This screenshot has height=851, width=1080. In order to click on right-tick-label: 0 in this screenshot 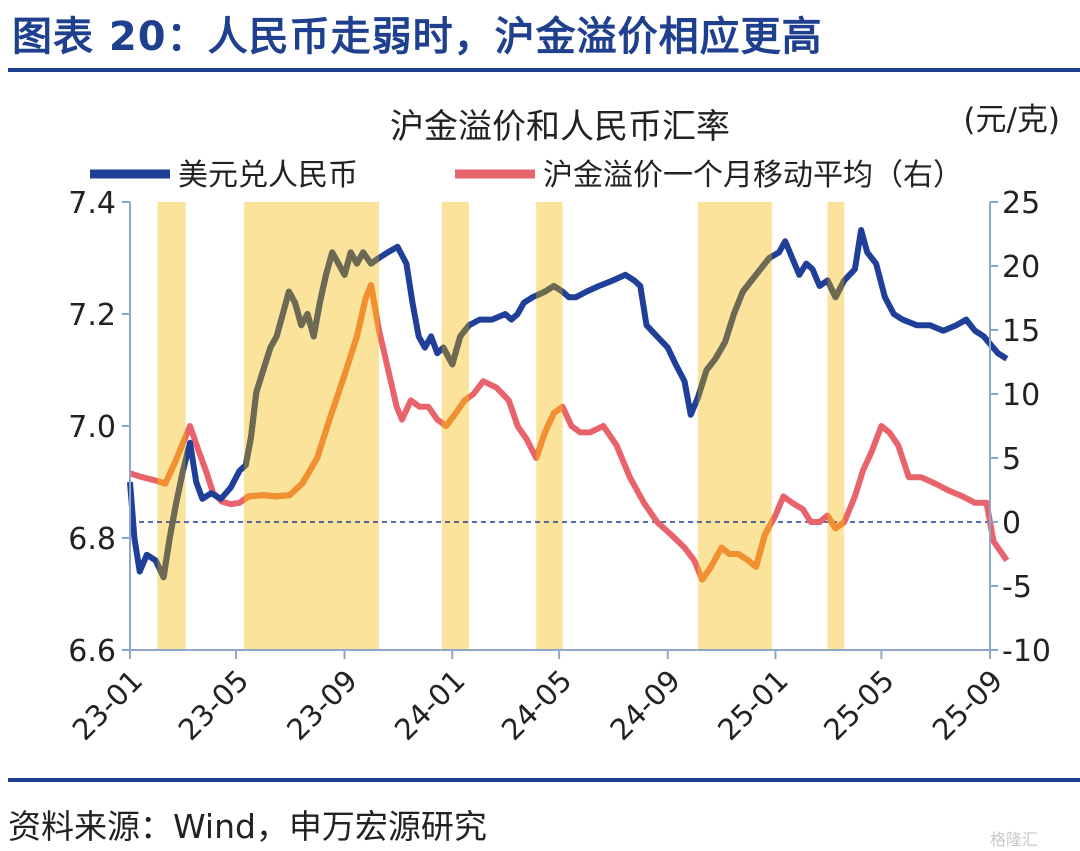, I will do `click(1011, 523)`.